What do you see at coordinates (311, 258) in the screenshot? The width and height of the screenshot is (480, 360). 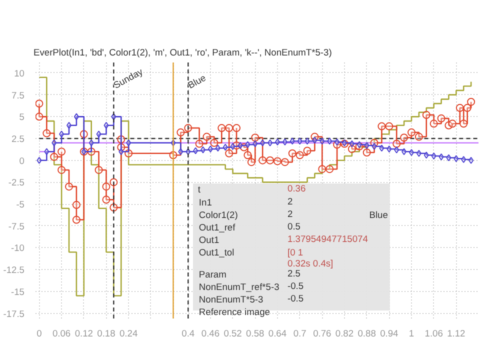 I see `annotation: [0 1 0.32s 0.4s]` at bounding box center [311, 258].